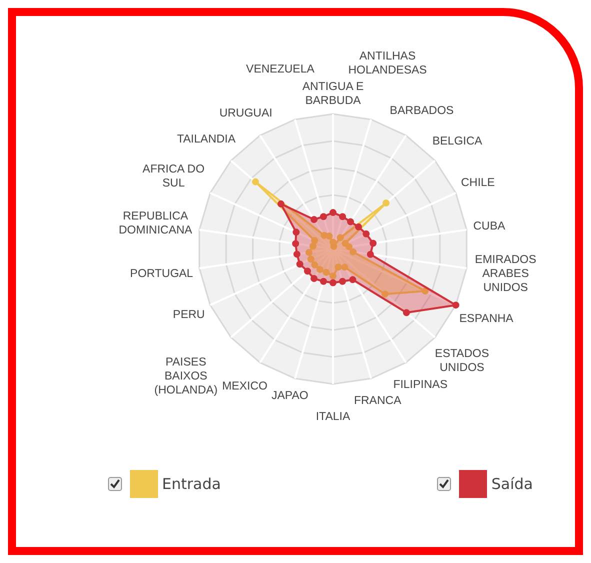  I want to click on spoke-label: ANTILHAS HOLANDESAS, so click(388, 63).